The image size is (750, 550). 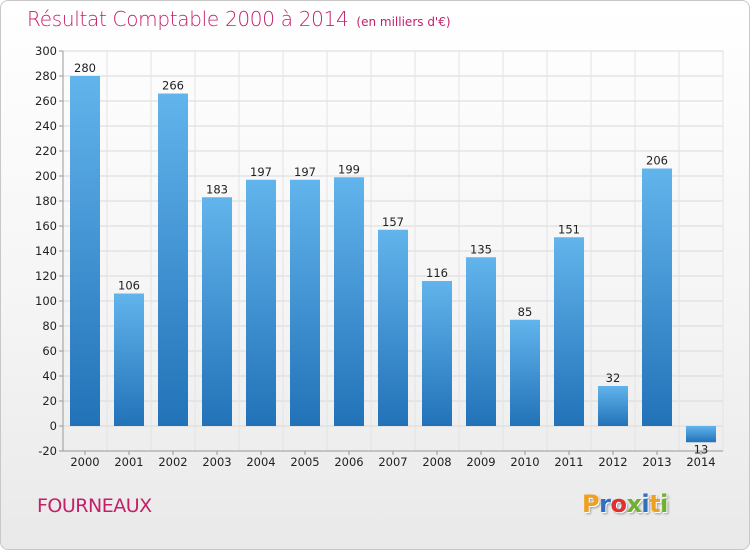 What do you see at coordinates (437, 273) in the screenshot?
I see `bar-value-label: 116` at bounding box center [437, 273].